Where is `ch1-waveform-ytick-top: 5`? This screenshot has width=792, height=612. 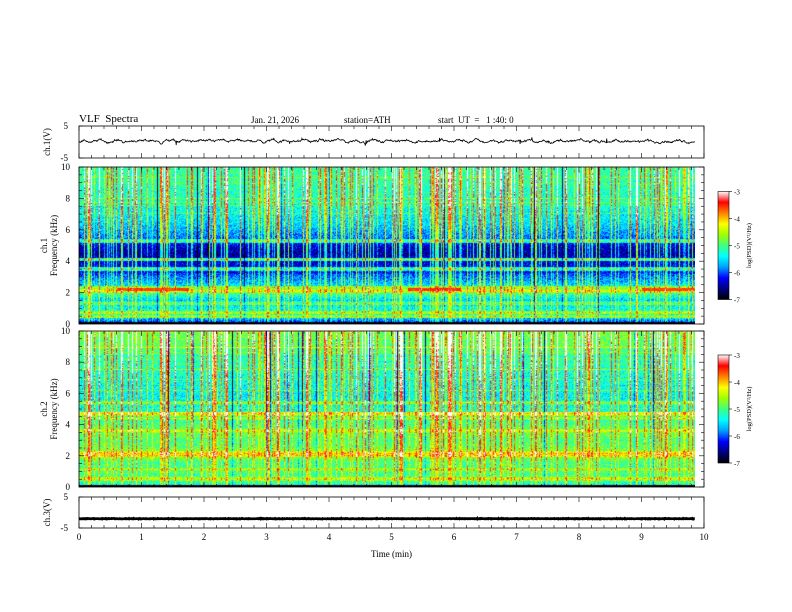
ch1-waveform-ytick-top: 5 is located at coordinates (66, 126).